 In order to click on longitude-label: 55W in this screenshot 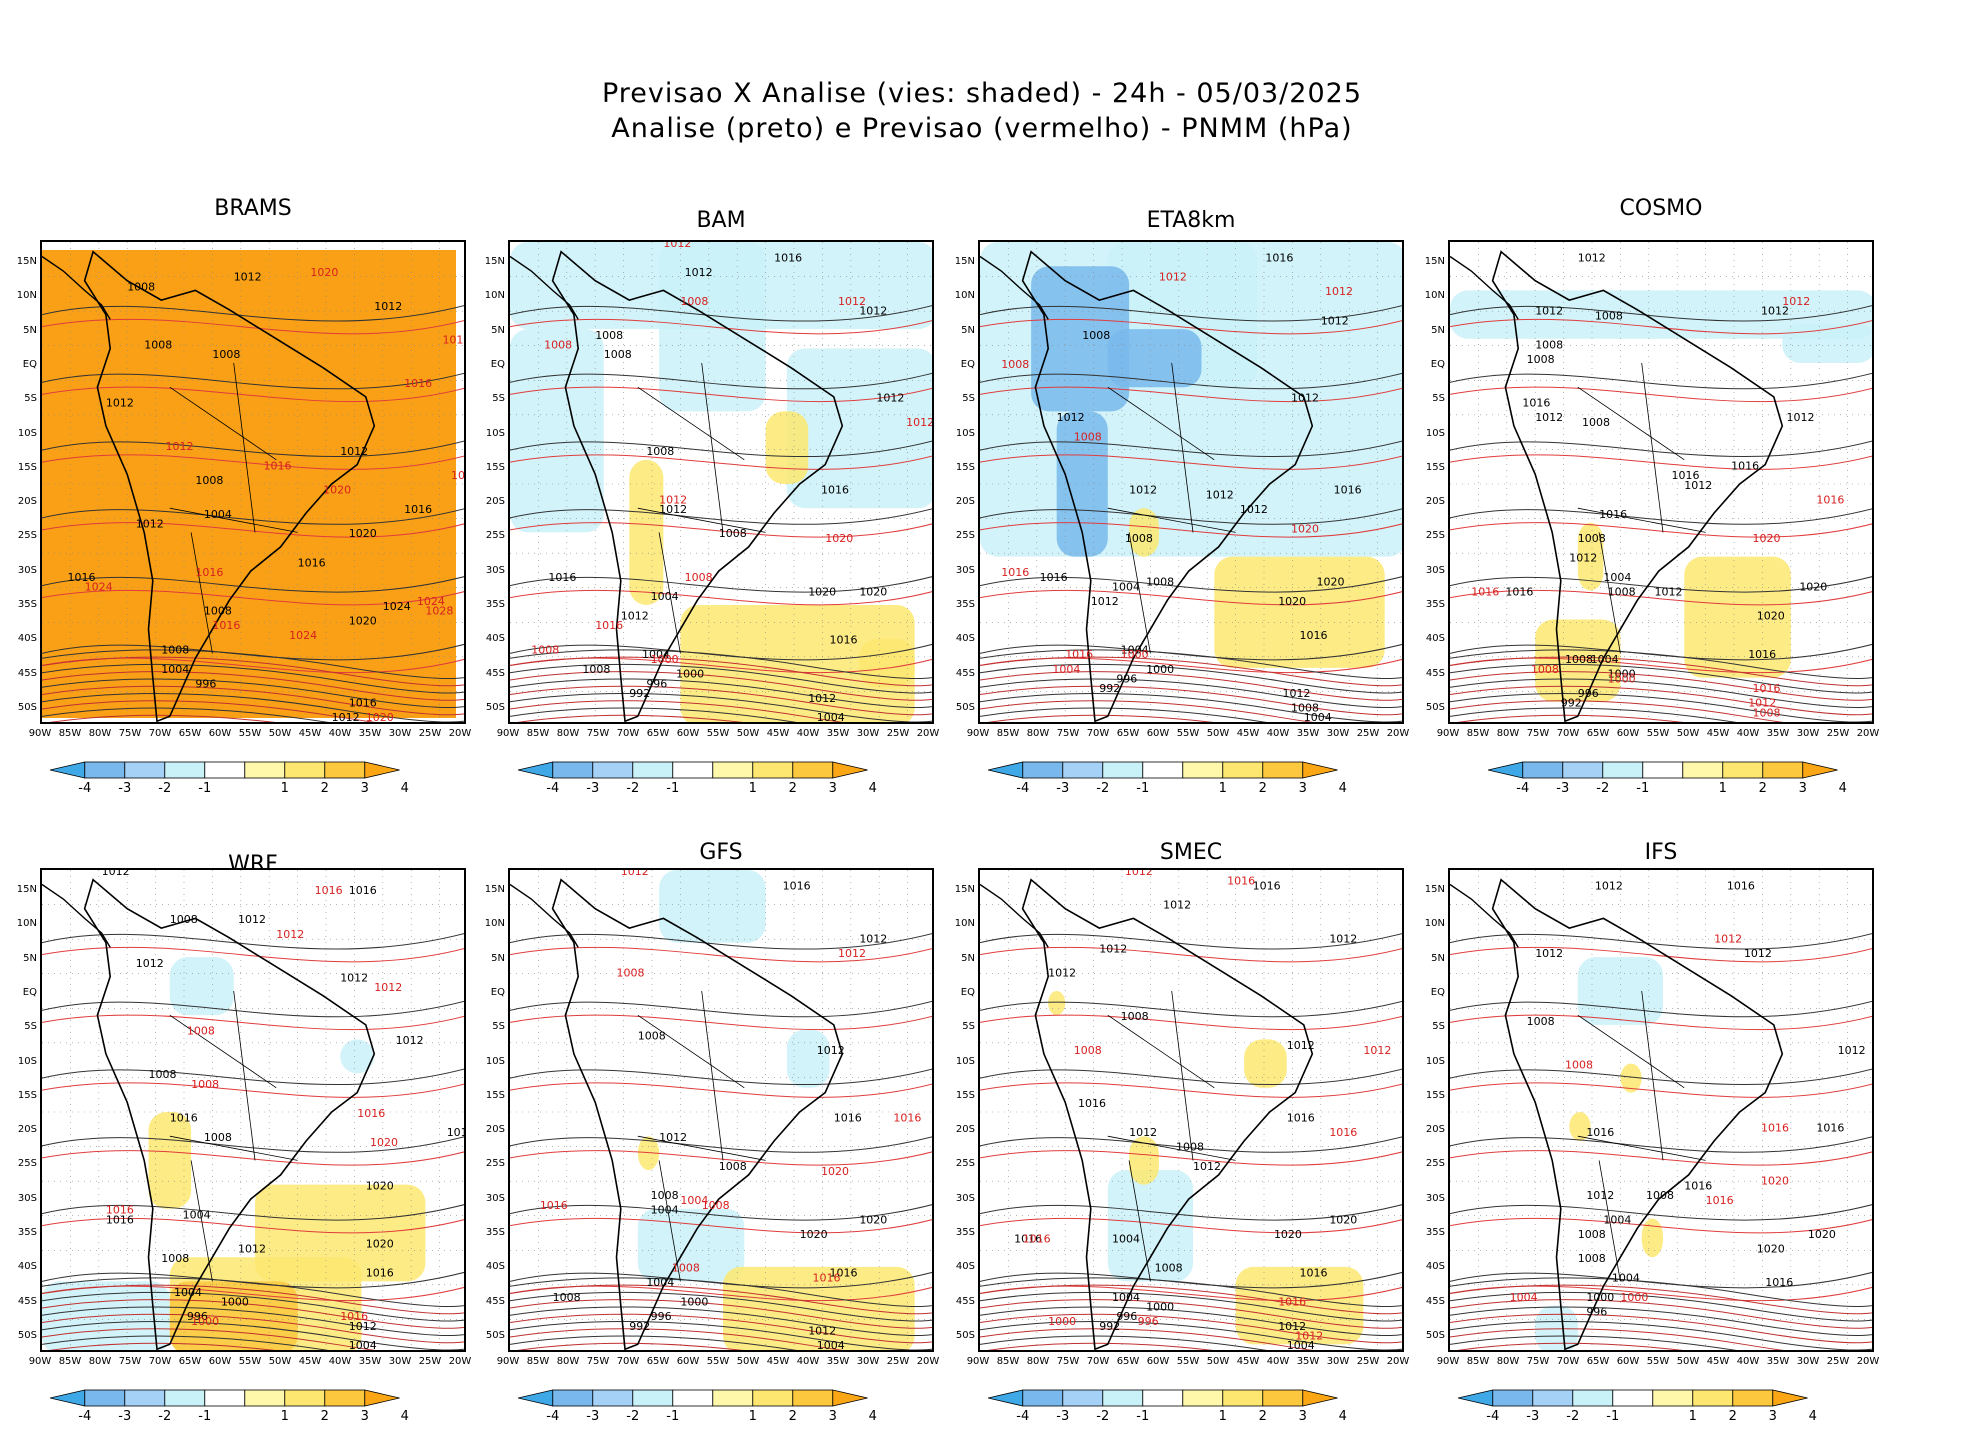, I will do `click(1188, 1361)`.